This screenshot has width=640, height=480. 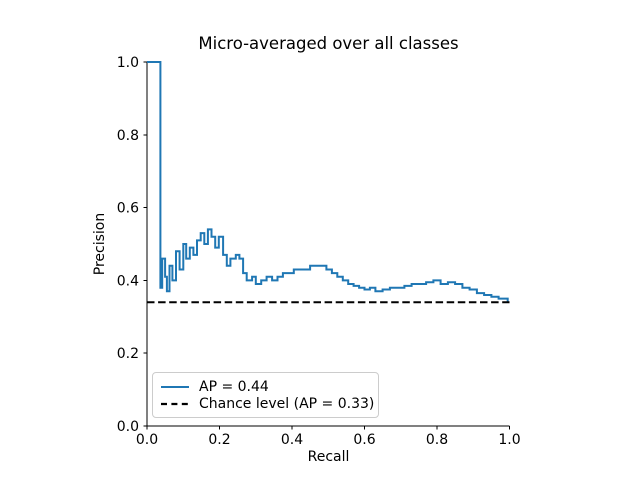 What do you see at coordinates (328, 457) in the screenshot?
I see `x-axis-label: Recall` at bounding box center [328, 457].